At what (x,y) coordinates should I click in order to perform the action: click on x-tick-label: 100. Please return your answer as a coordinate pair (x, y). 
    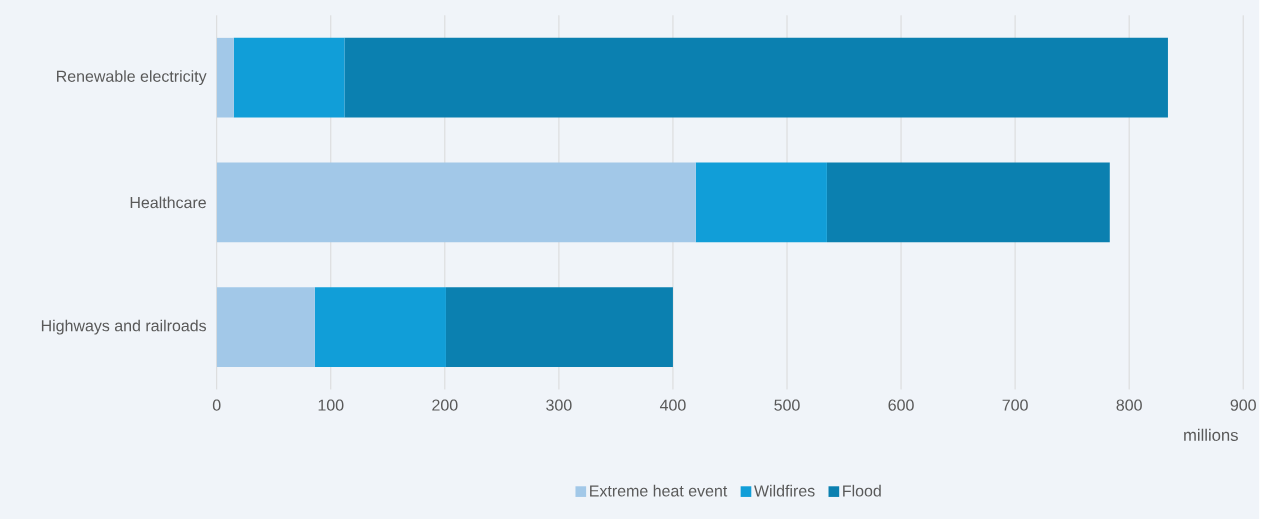
    Looking at the image, I should click on (331, 405).